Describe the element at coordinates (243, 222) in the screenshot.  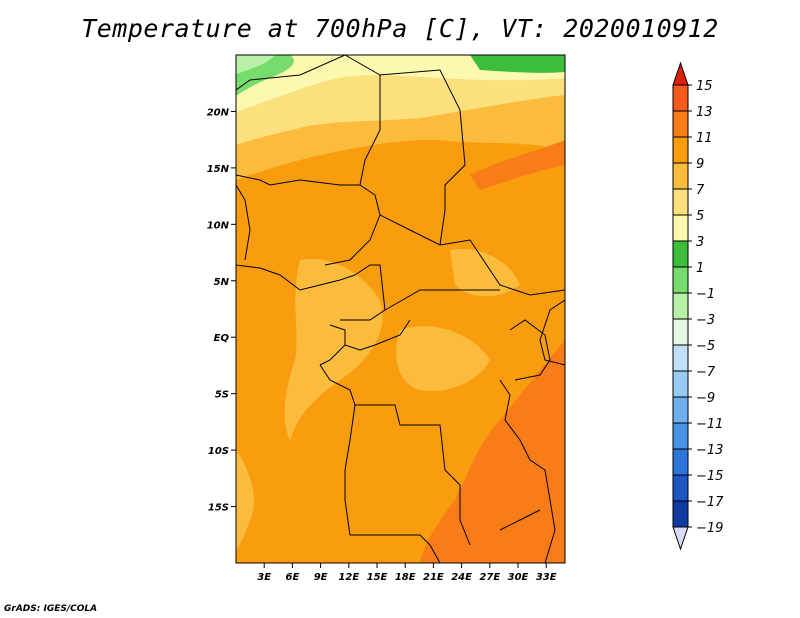
I see `boundary-west` at that location.